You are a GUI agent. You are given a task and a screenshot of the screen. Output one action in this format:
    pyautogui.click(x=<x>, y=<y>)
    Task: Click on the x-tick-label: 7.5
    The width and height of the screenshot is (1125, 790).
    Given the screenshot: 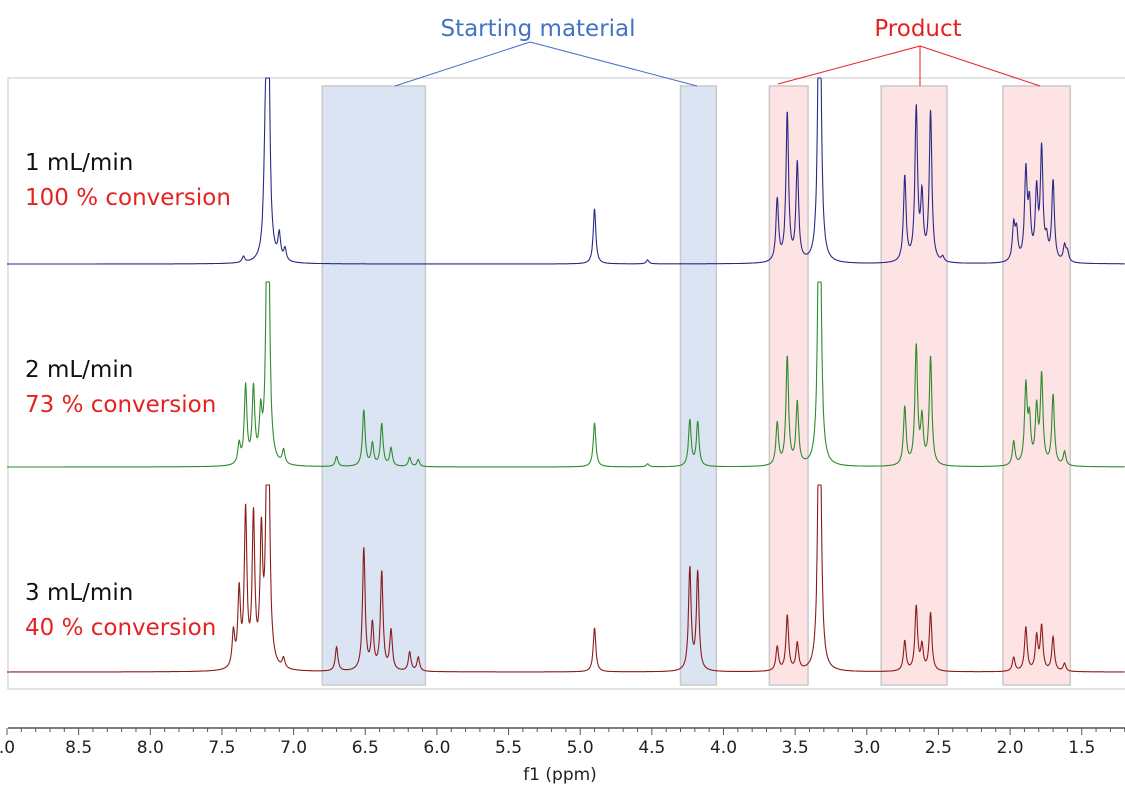 What is the action you would take?
    pyautogui.click(x=221, y=748)
    